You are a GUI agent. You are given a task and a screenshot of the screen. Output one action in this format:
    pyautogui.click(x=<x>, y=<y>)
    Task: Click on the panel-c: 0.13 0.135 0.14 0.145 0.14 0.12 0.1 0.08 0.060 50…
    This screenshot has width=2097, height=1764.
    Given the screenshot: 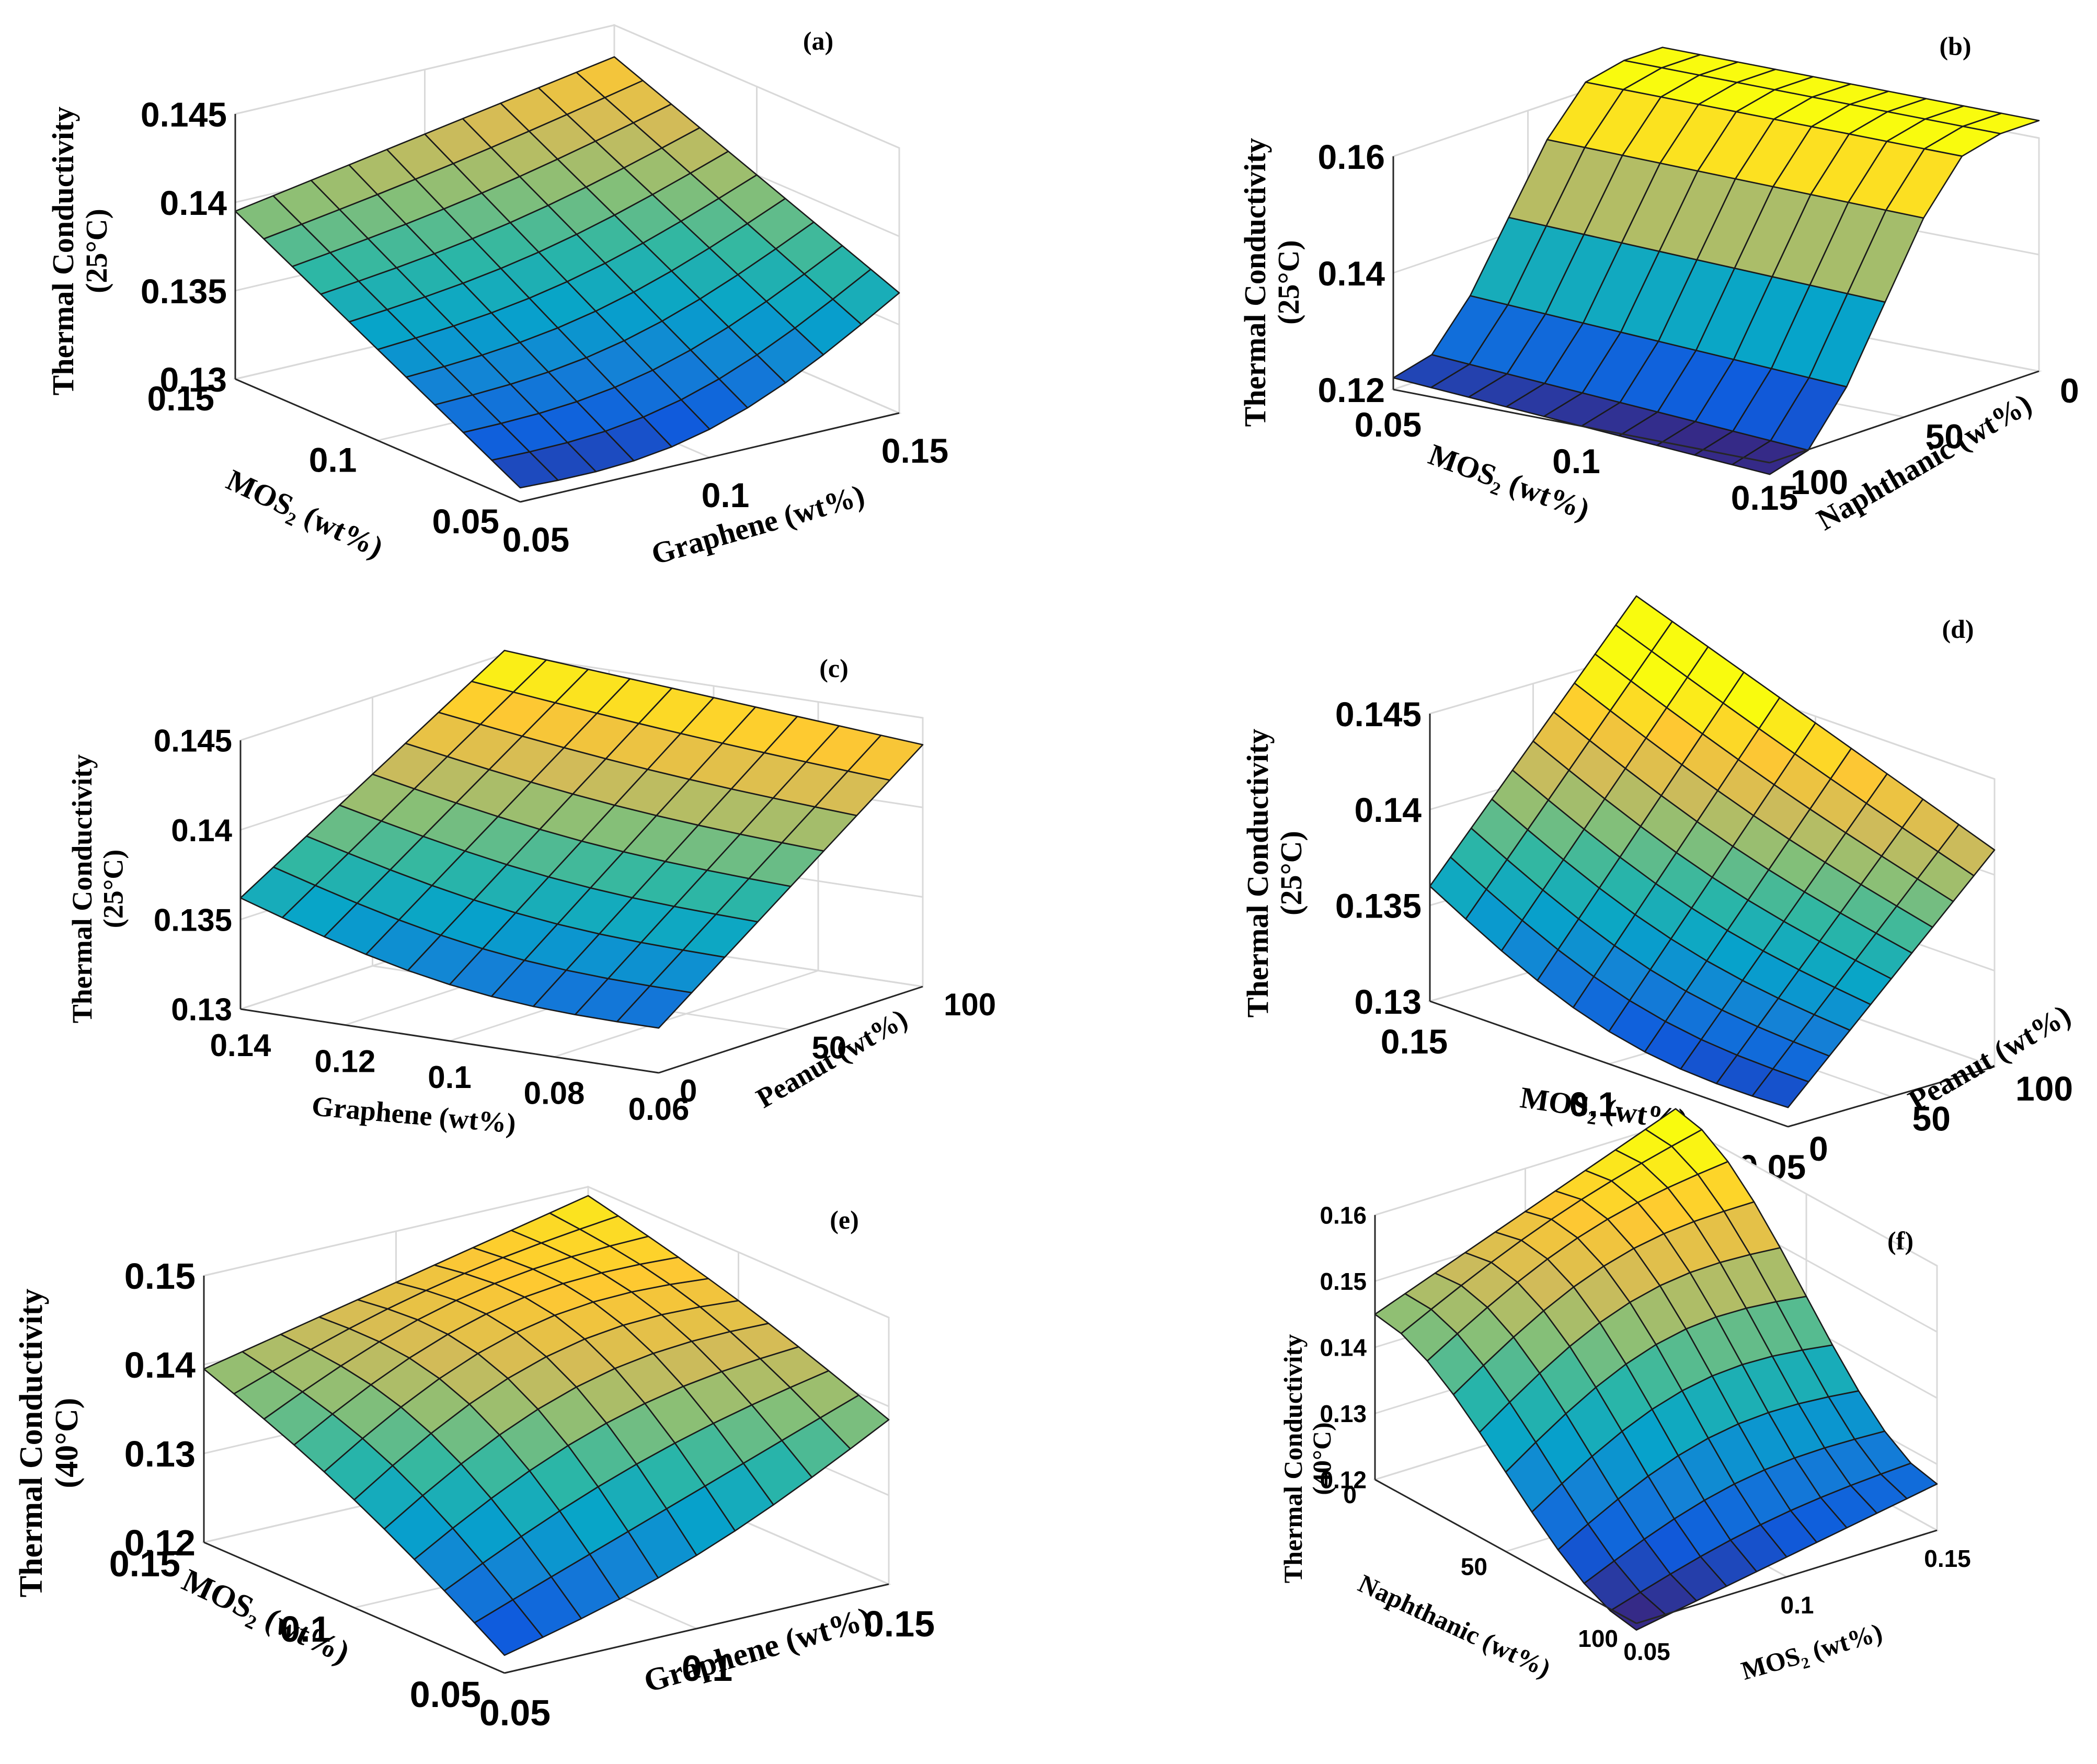 What is the action you would take?
    pyautogui.click(x=531, y=894)
    